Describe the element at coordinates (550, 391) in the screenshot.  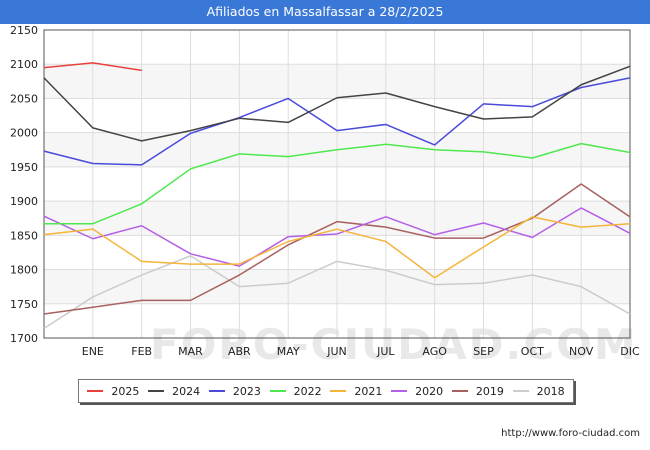
I see `legend-label: 2018` at that location.